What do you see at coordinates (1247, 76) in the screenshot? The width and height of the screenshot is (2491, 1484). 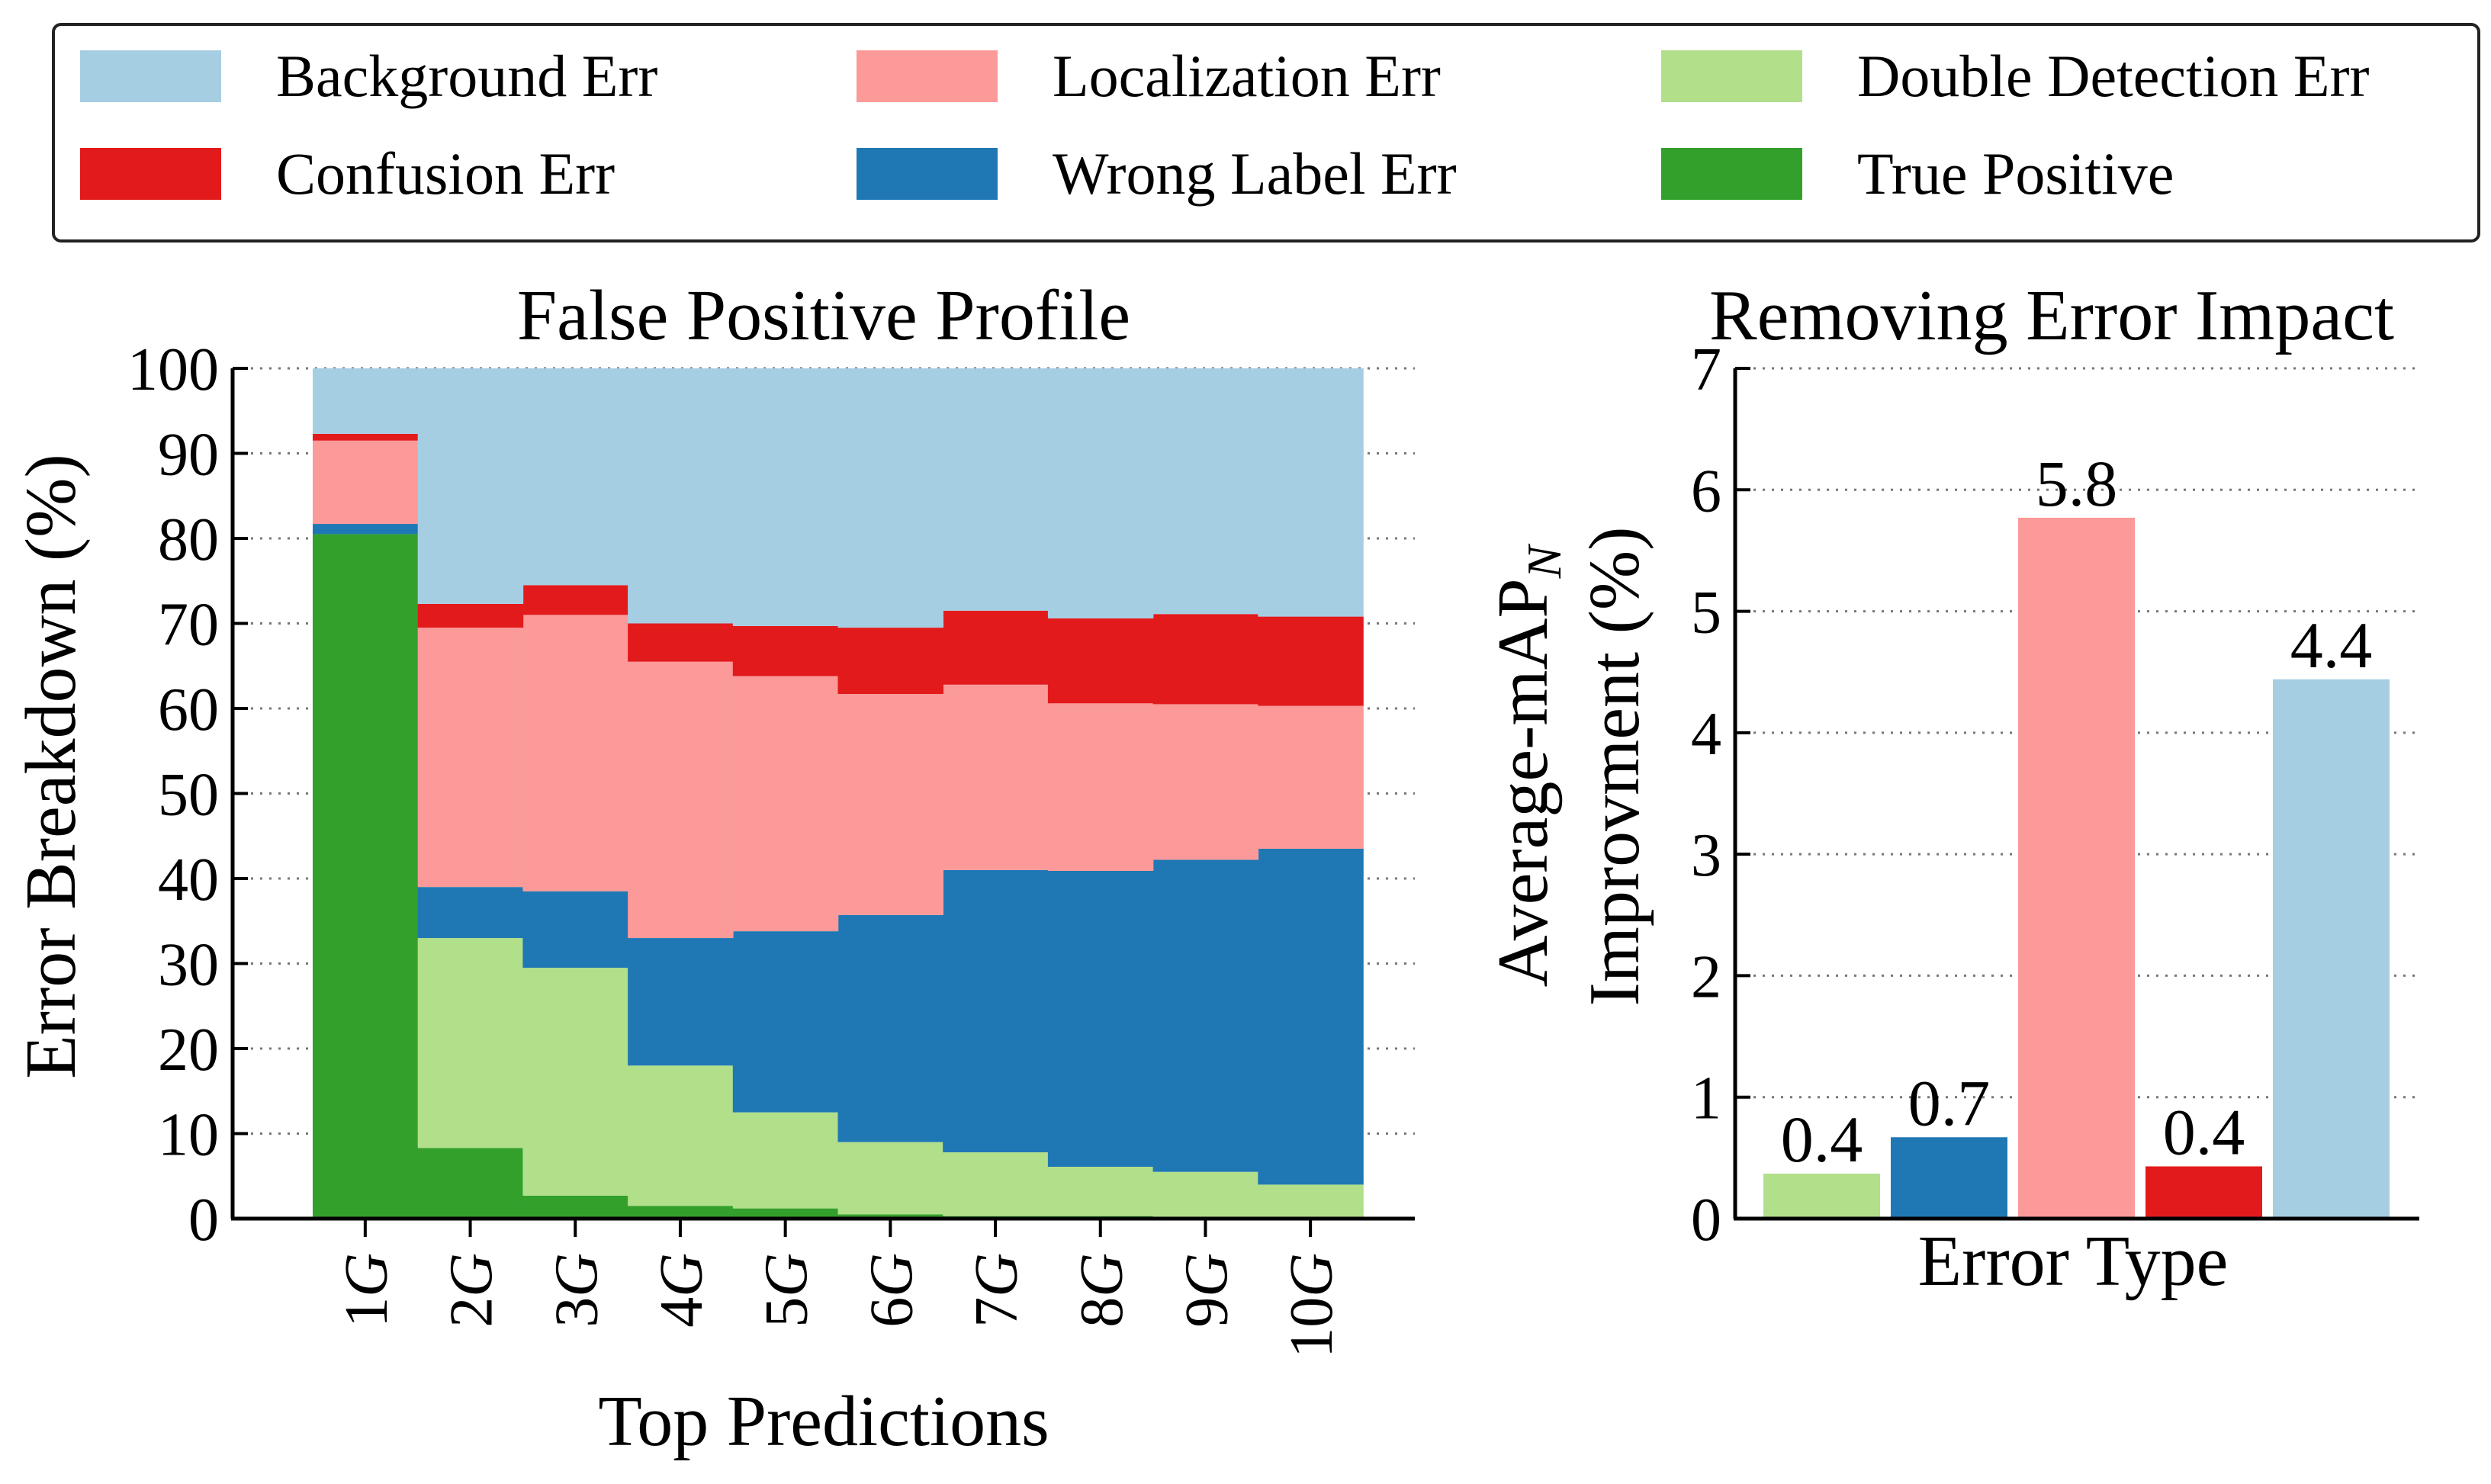 I see `legend-label-localization-err: Localization Err` at bounding box center [1247, 76].